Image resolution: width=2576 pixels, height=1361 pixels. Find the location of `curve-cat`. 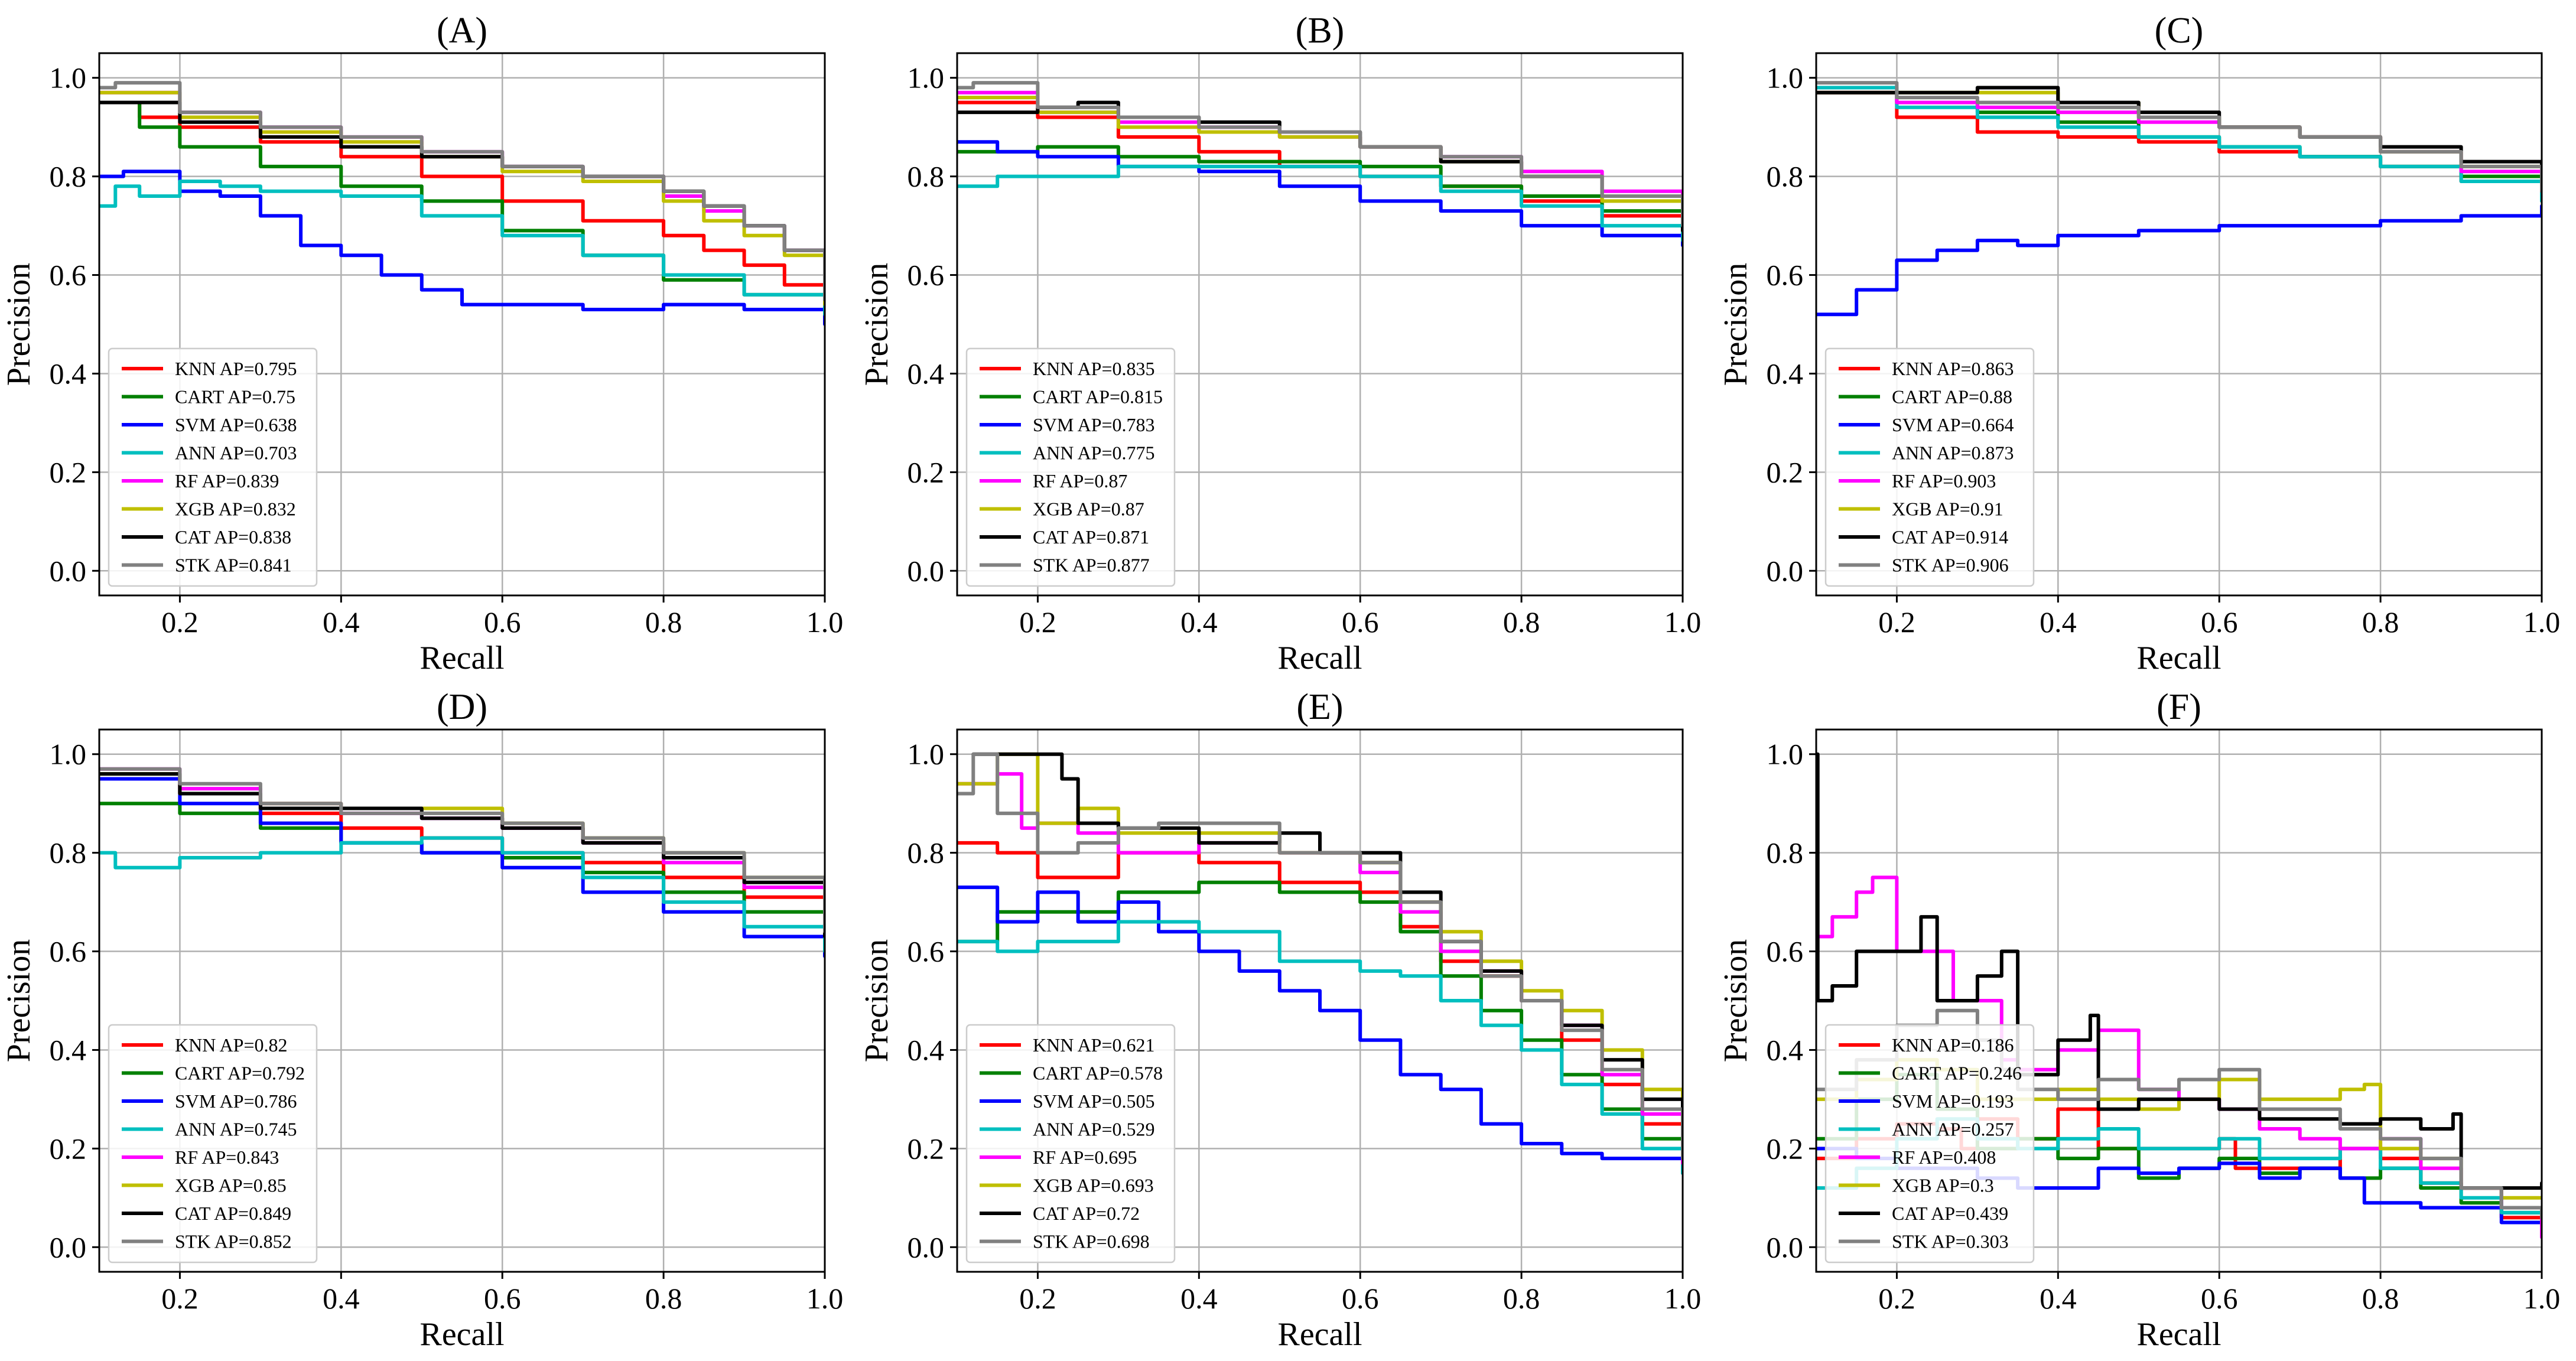

curve-cat is located at coordinates (2179, 971).